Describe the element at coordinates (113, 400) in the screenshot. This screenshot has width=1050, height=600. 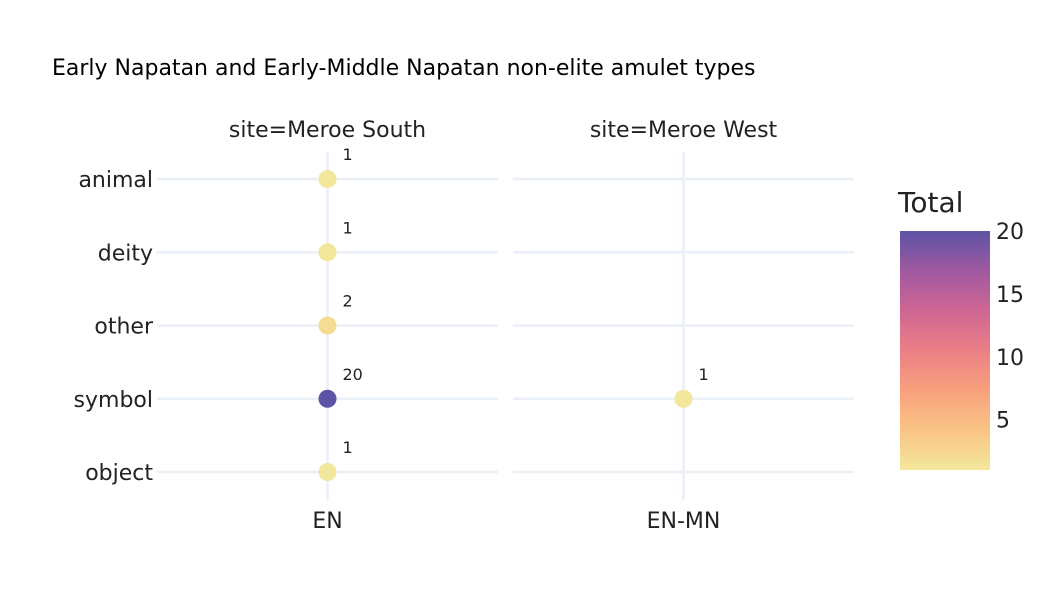
I see `y-tick-label: symbol` at that location.